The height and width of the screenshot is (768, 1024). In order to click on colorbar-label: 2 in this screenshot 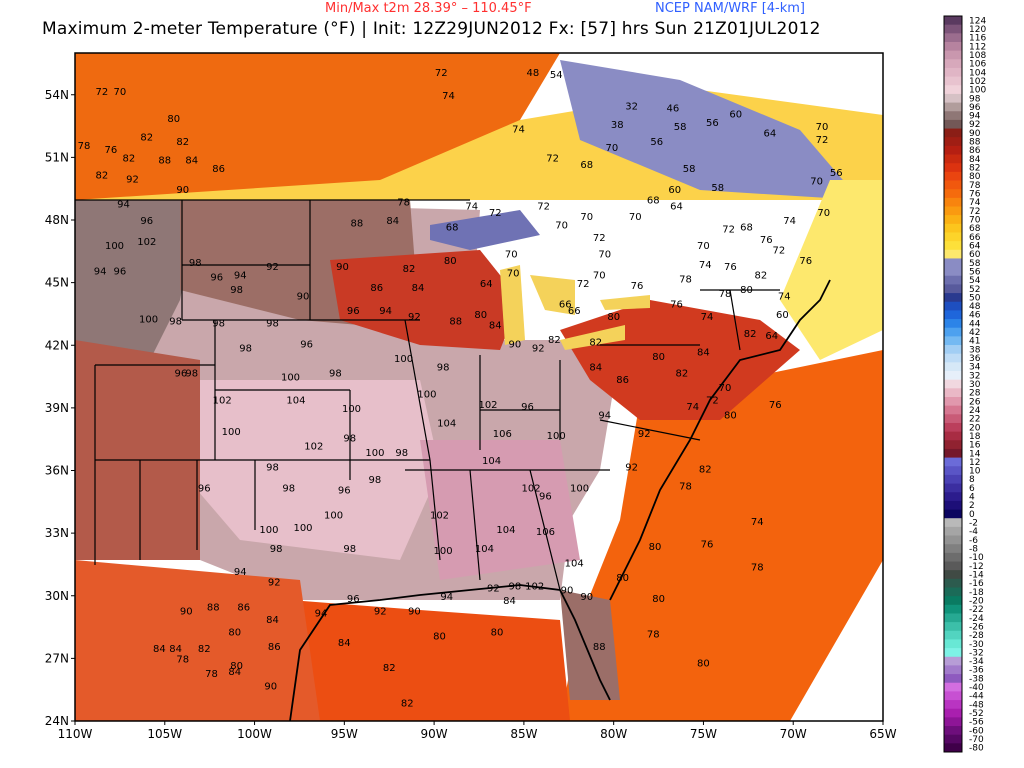, I will do `click(972, 506)`.